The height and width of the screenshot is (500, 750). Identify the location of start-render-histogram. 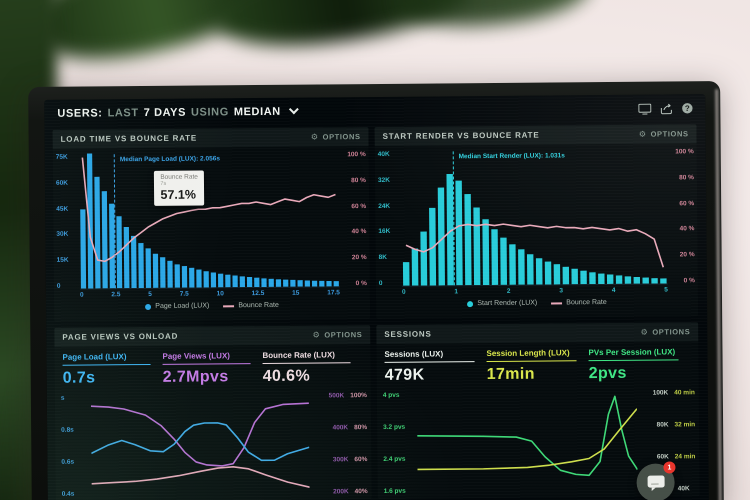
(534, 217).